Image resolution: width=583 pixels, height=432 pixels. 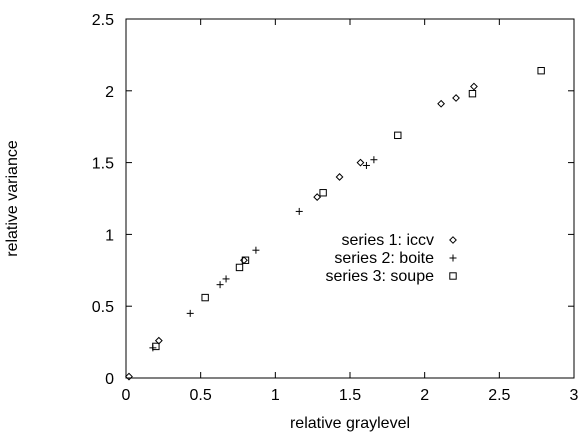 What do you see at coordinates (103, 20) in the screenshot?
I see `y-tick-label: 2.5` at bounding box center [103, 20].